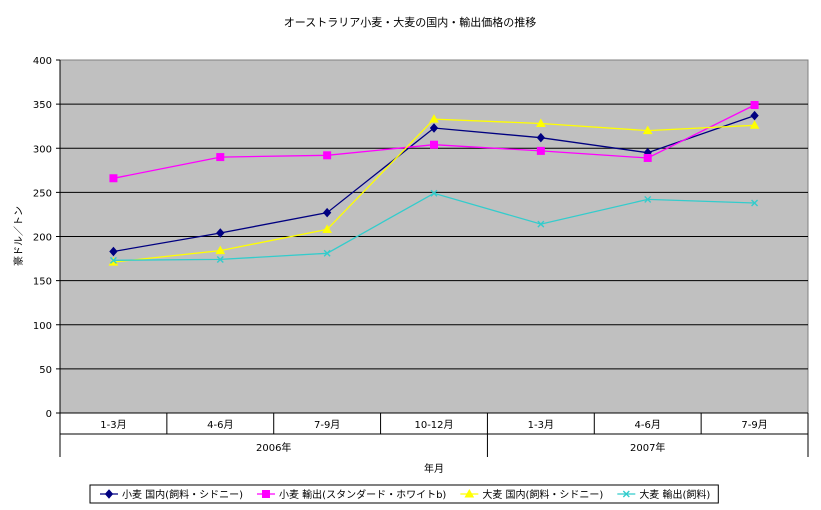 The height and width of the screenshot is (510, 821). What do you see at coordinates (42, 326) in the screenshot?
I see `y-tick-label: 100` at bounding box center [42, 326].